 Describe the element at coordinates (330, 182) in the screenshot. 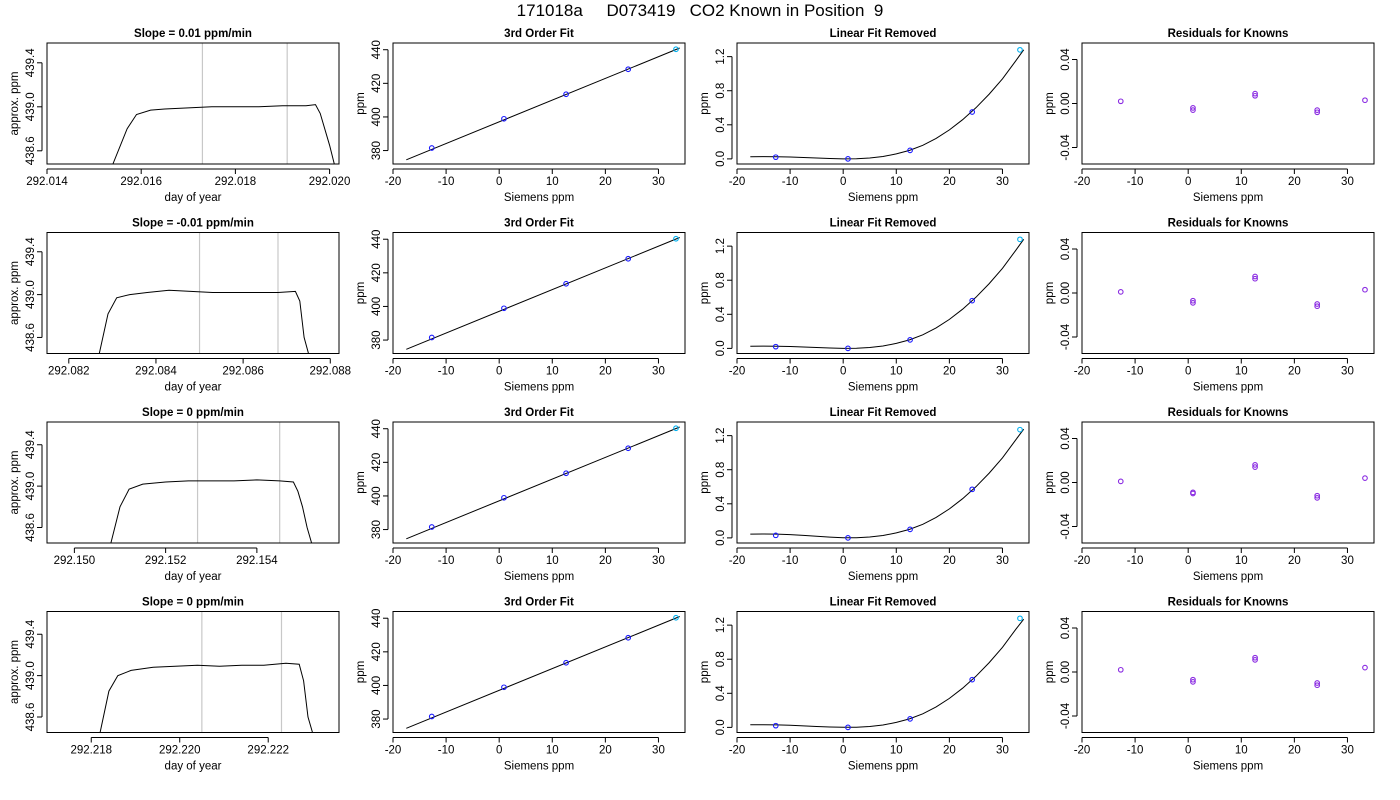

I see `x-tick-label: 292.020` at that location.